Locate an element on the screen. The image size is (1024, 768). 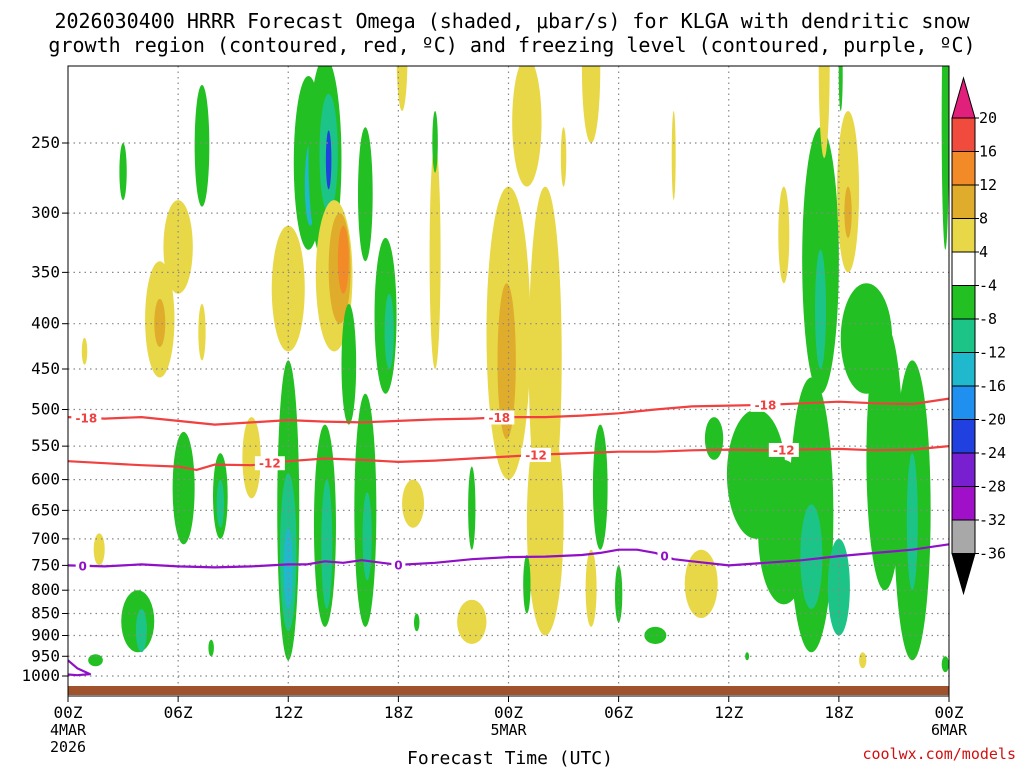
dsgz-contour-label-0-2: -18 is located at coordinates (766, 405).